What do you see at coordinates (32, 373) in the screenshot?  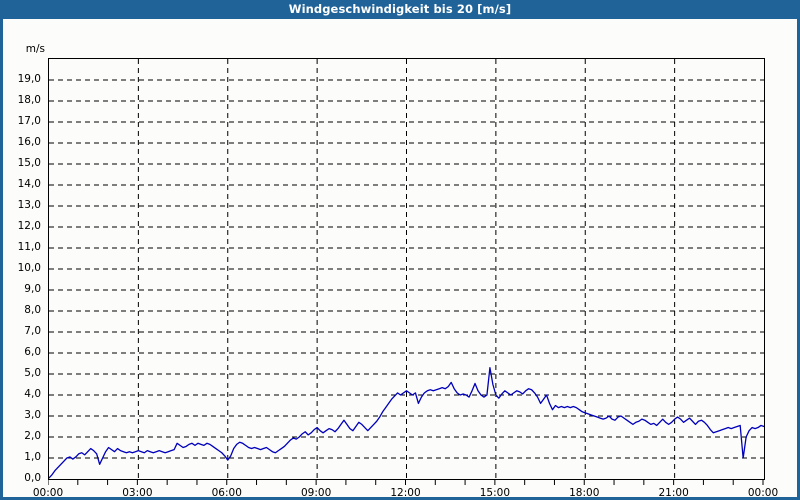 I see `y-axis-tick-label: 5,0` at bounding box center [32, 373].